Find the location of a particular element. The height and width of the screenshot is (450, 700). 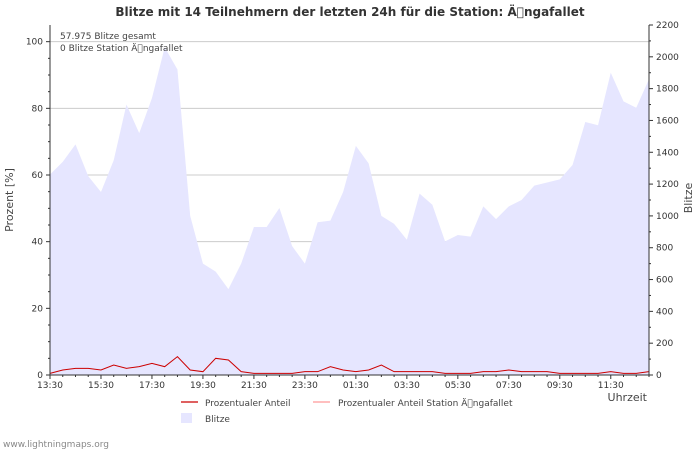

annotation-total: 57.975 Blitze gesamt is located at coordinates (108, 37).